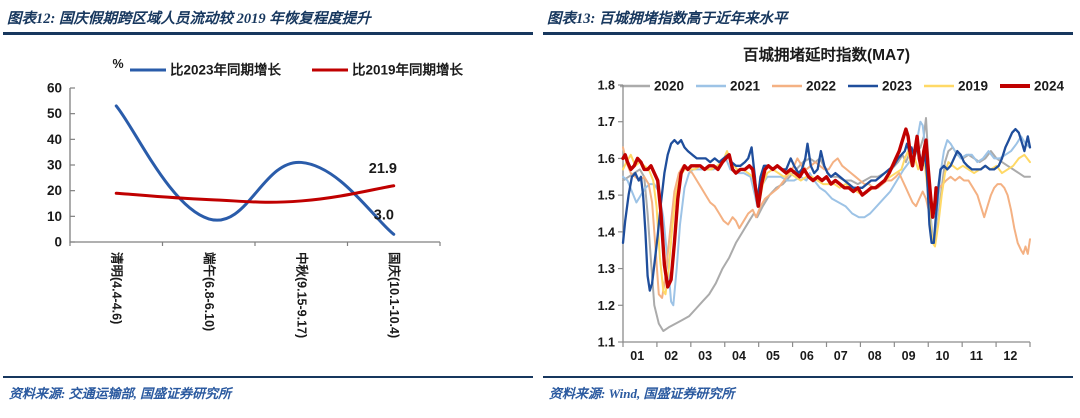 The width and height of the screenshot is (1080, 418). What do you see at coordinates (667, 19) in the screenshot?
I see `figure-13-title: 图表13: 百城拥堵指数高于近年来水平` at bounding box center [667, 19].